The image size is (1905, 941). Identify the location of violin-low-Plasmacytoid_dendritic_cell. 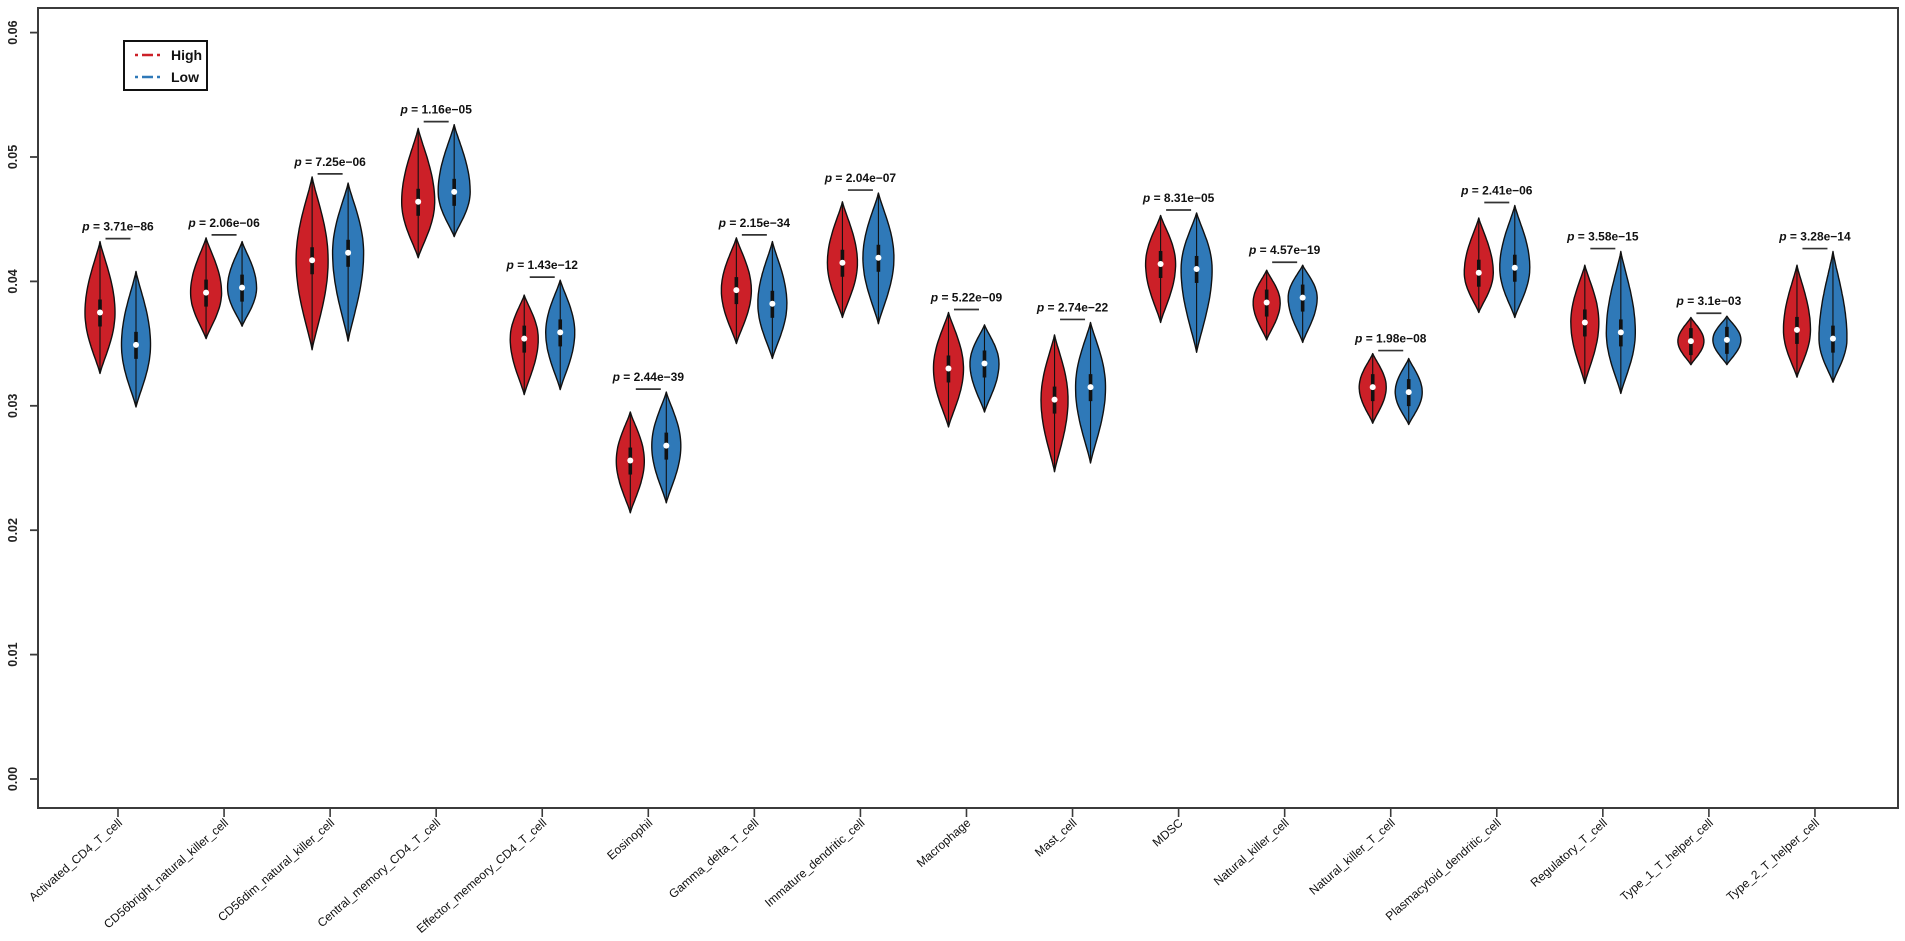
(1515, 261).